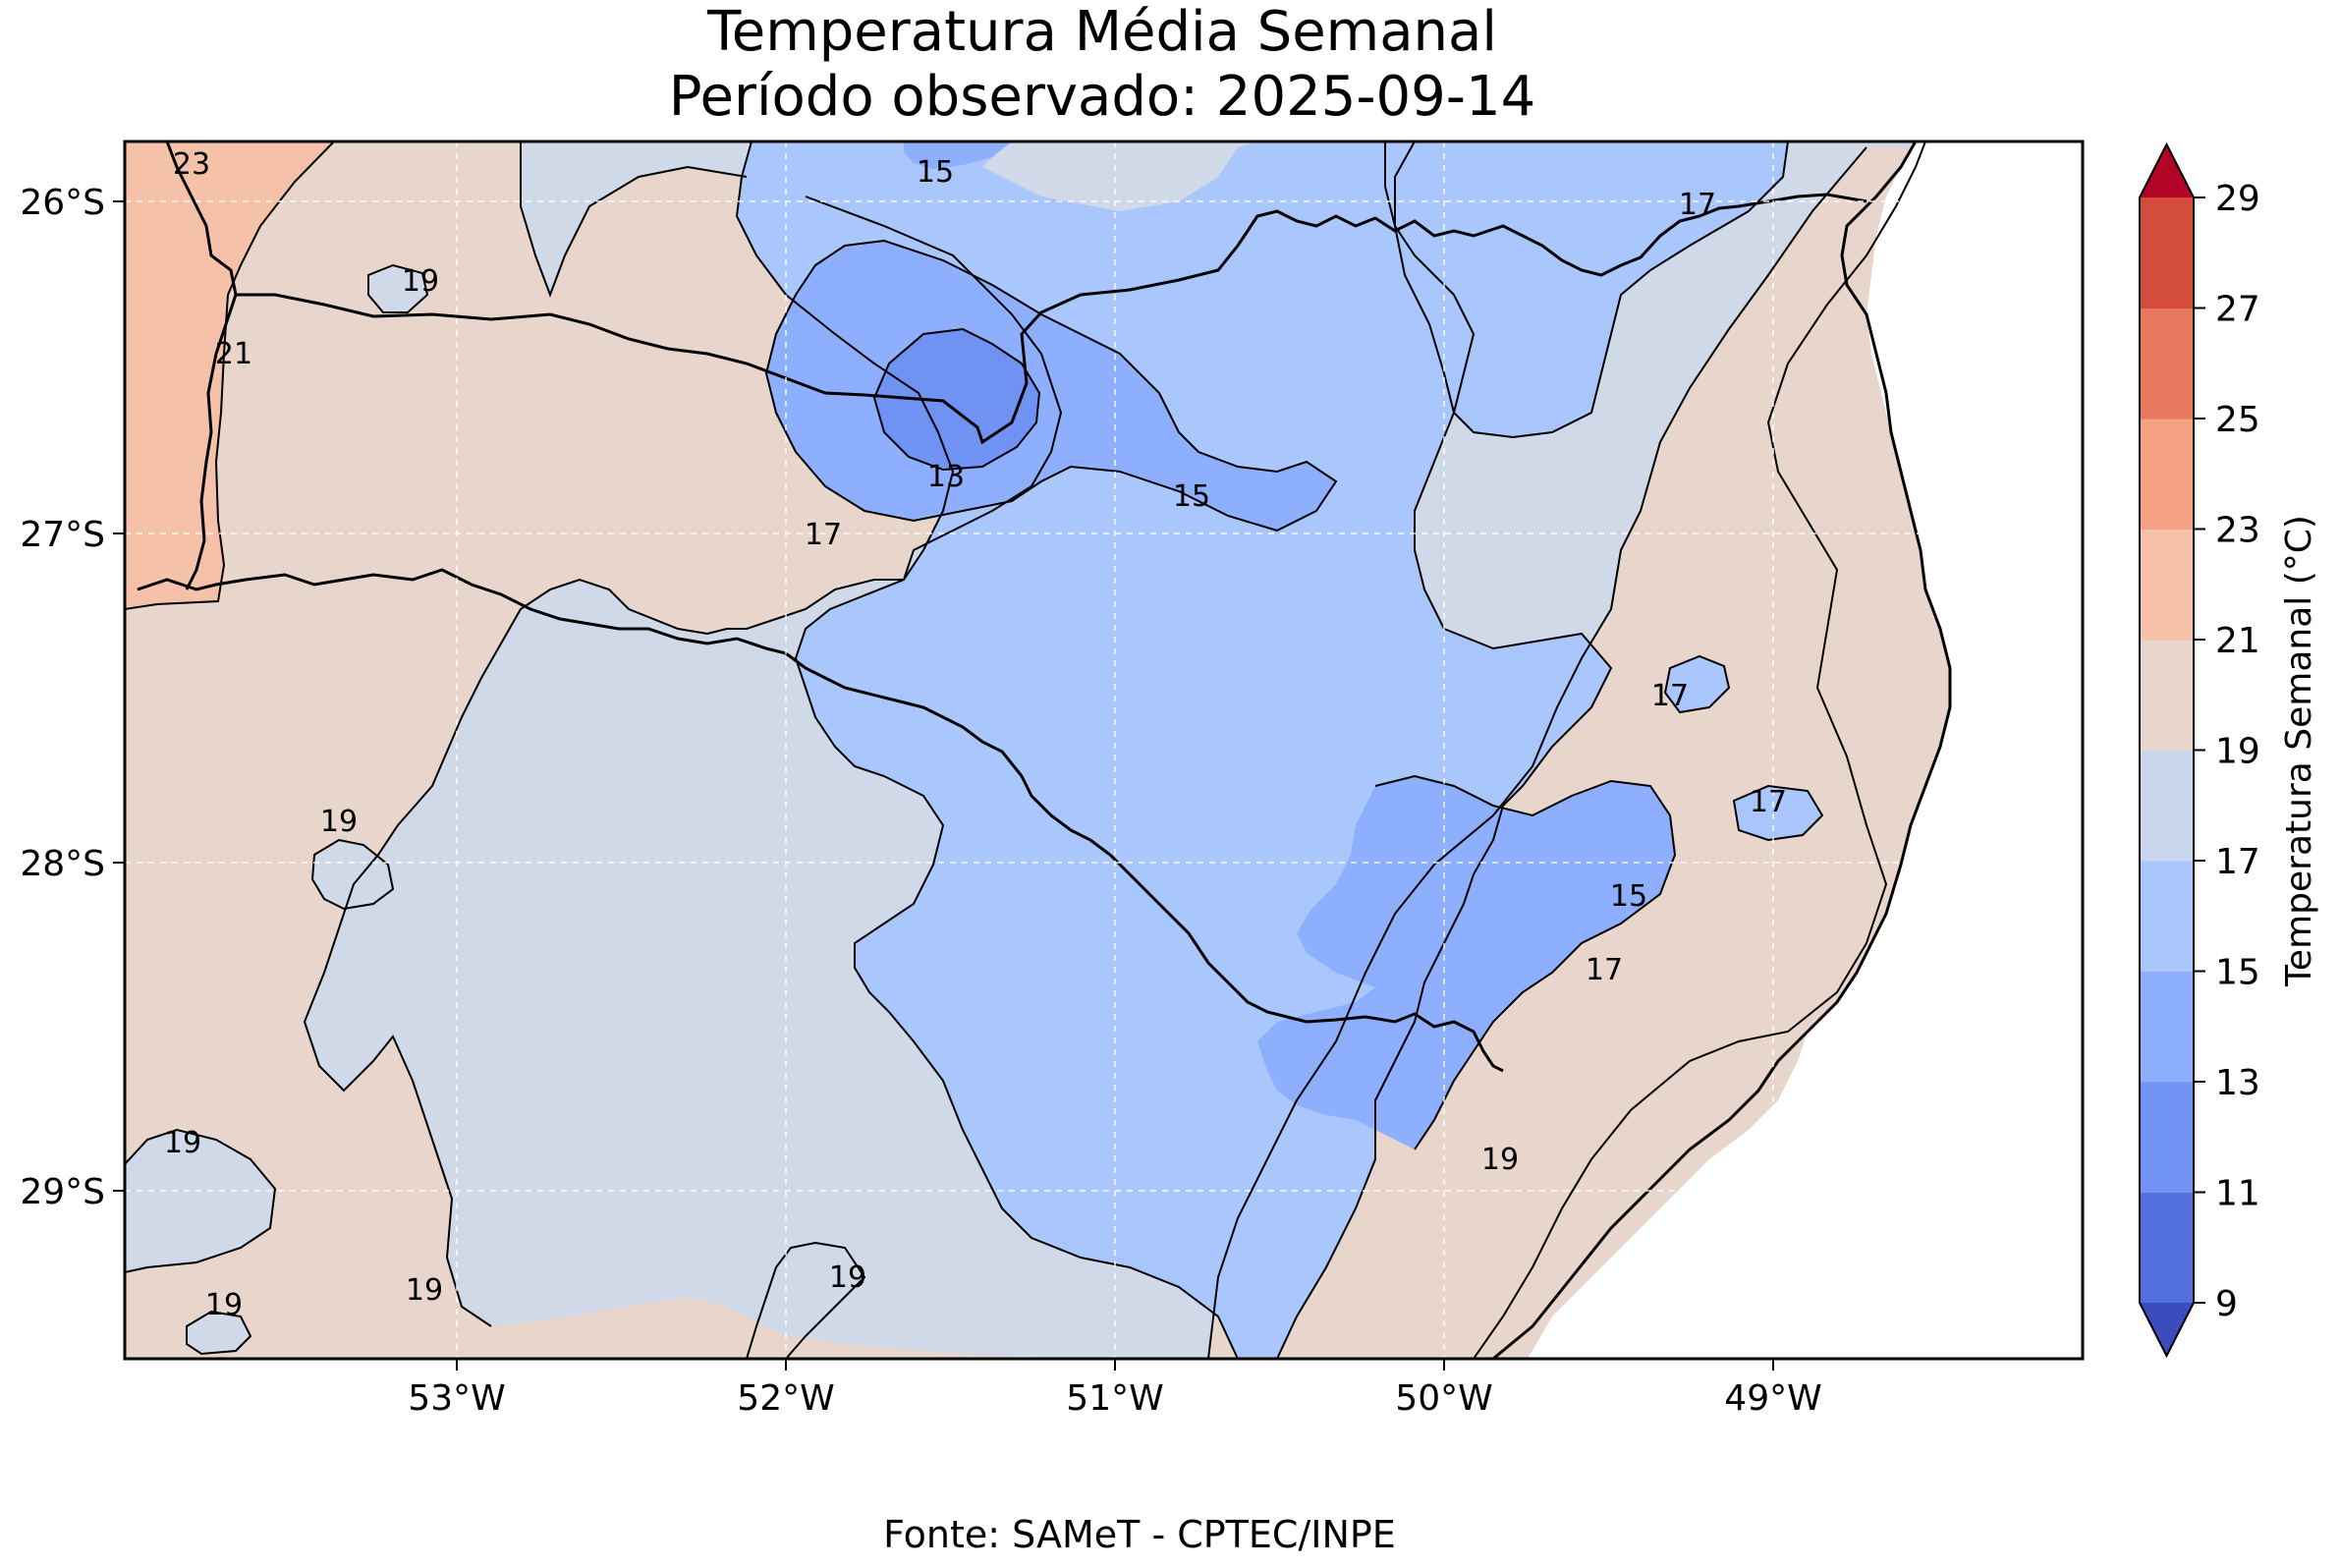 The height and width of the screenshot is (1568, 2340). I want to click on colorbar-tick-label: 27, so click(2237, 310).